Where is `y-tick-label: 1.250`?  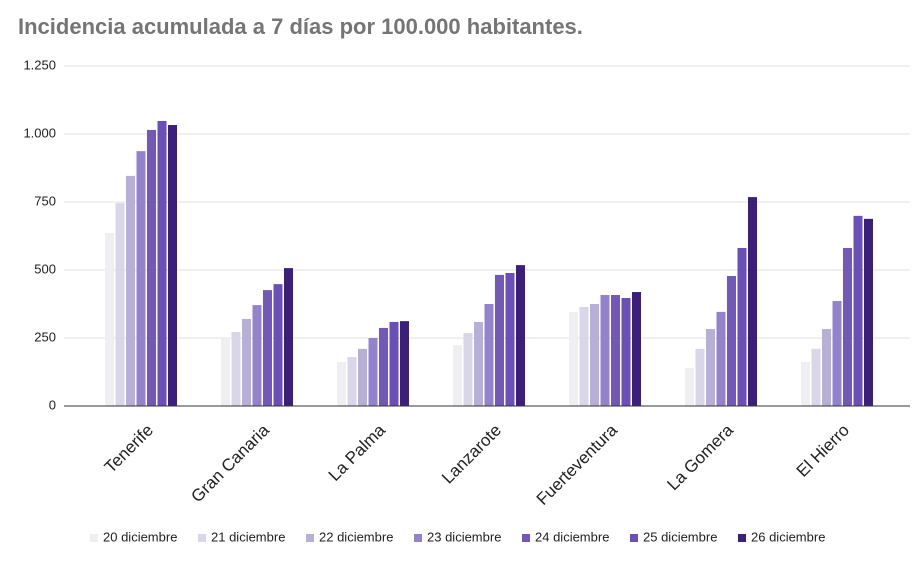
y-tick-label: 1.250 is located at coordinates (39, 64).